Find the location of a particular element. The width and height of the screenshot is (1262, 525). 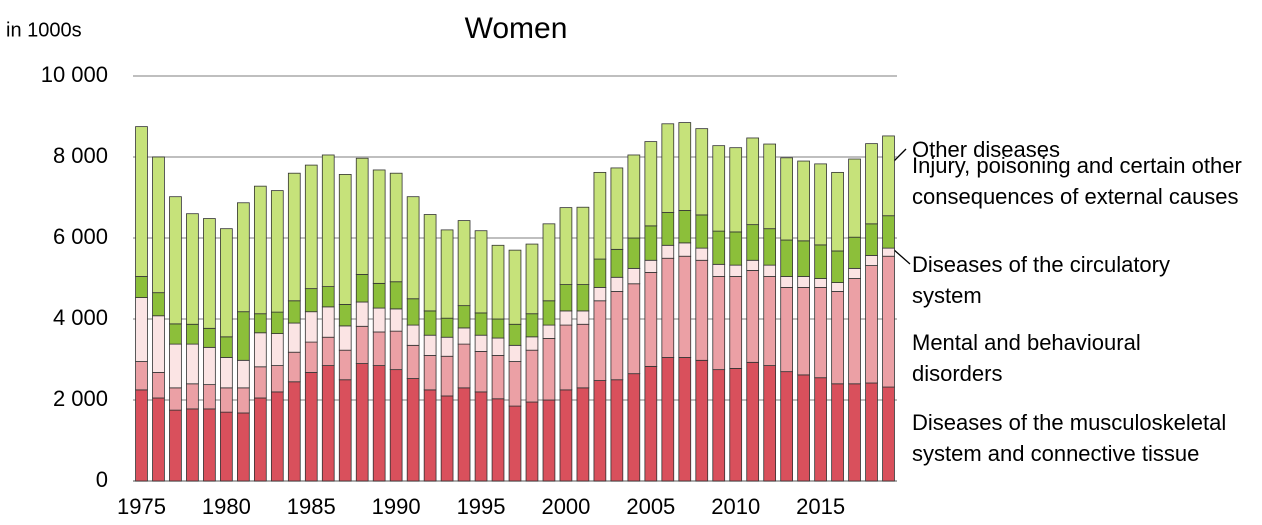

x-tick-label: 2005 is located at coordinates (650, 506).